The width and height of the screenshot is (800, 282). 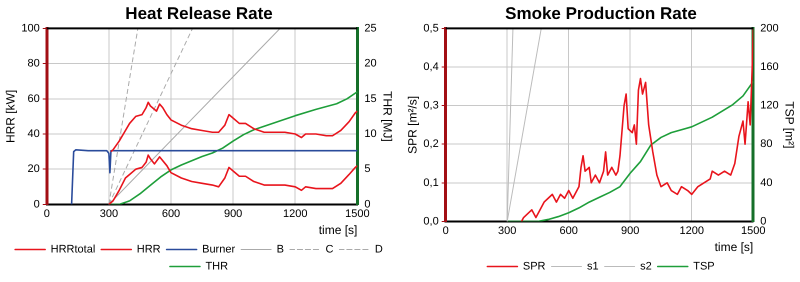 What do you see at coordinates (431, 144) in the screenshot?
I see `y-tick-label: 0,2` at bounding box center [431, 144].